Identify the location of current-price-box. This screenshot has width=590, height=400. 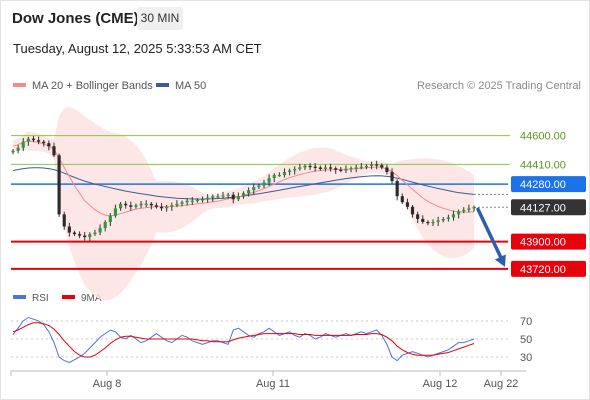
(548, 207).